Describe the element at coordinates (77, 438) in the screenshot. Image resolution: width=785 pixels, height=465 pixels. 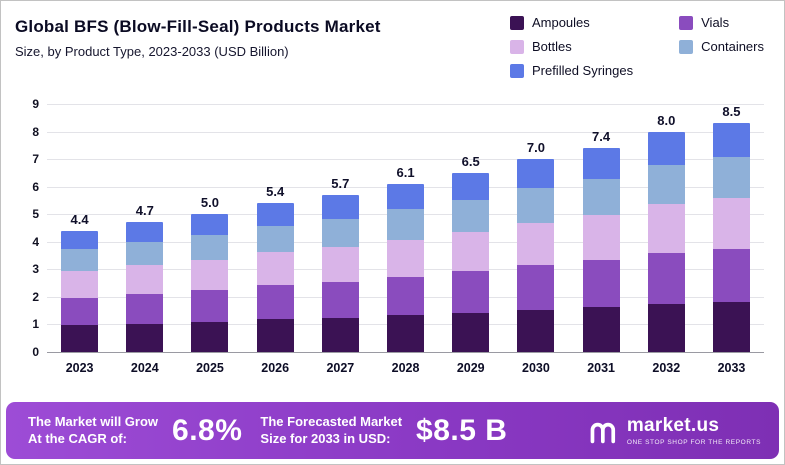
I see `cagr-label-line2: At the CAGR of:` at that location.